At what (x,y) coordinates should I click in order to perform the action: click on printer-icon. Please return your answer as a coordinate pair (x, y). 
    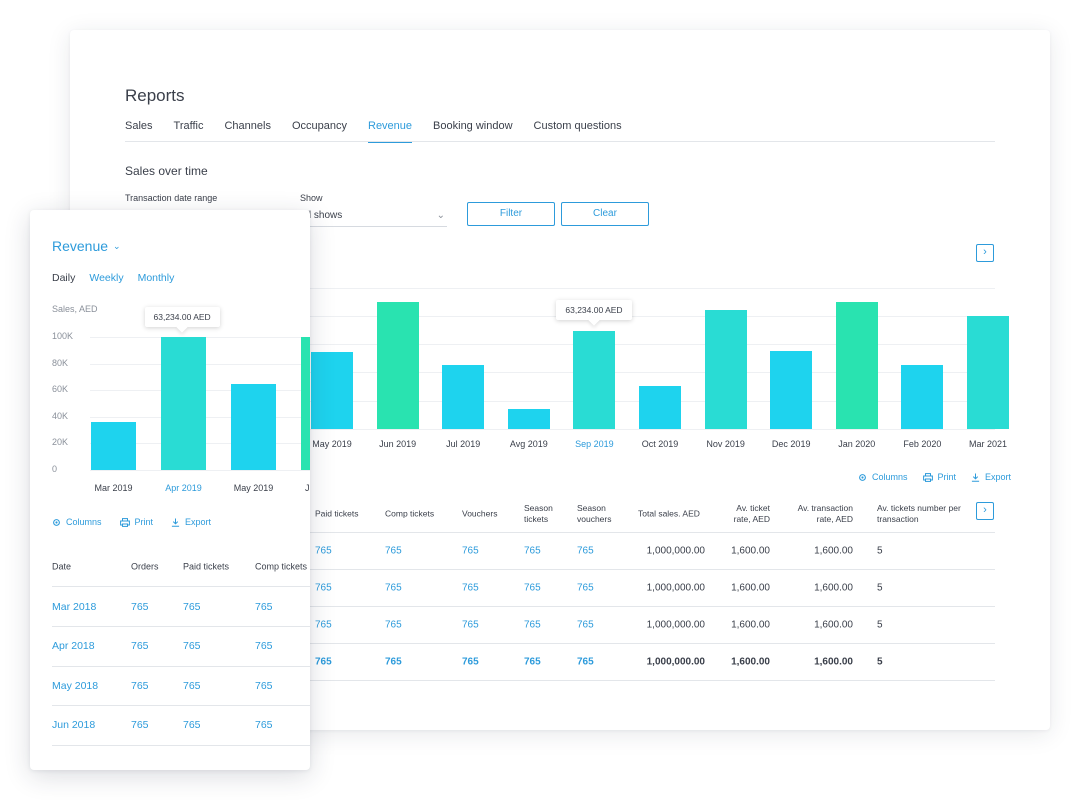
    Looking at the image, I should click on (124, 522).